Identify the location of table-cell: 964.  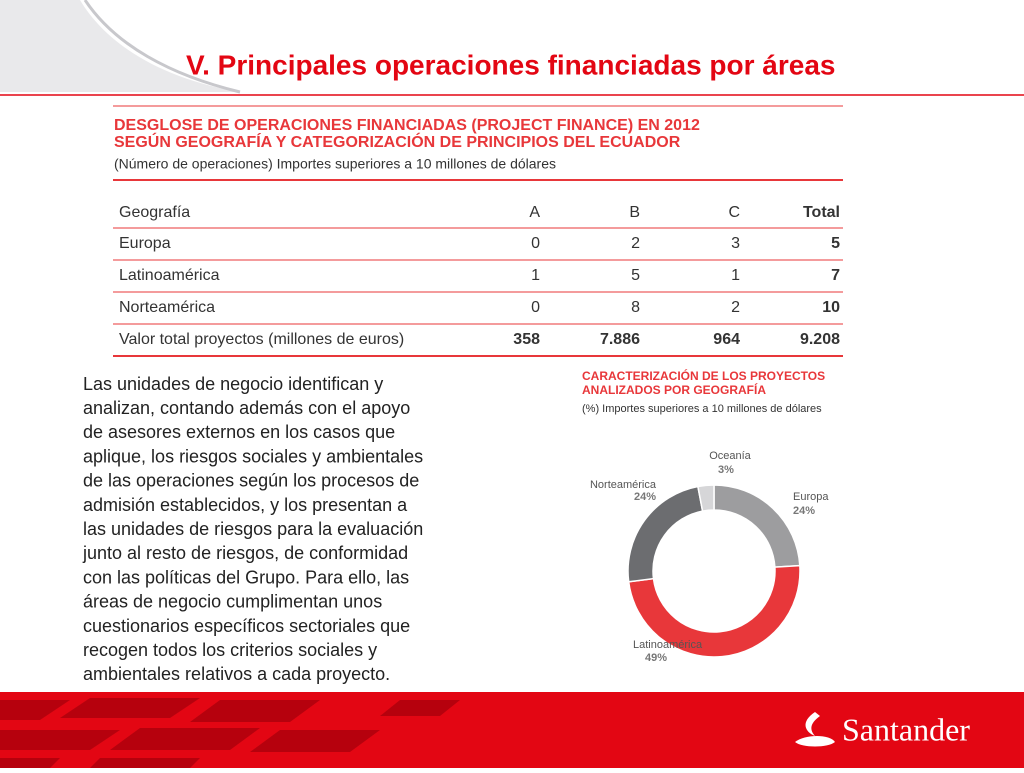
(726, 339).